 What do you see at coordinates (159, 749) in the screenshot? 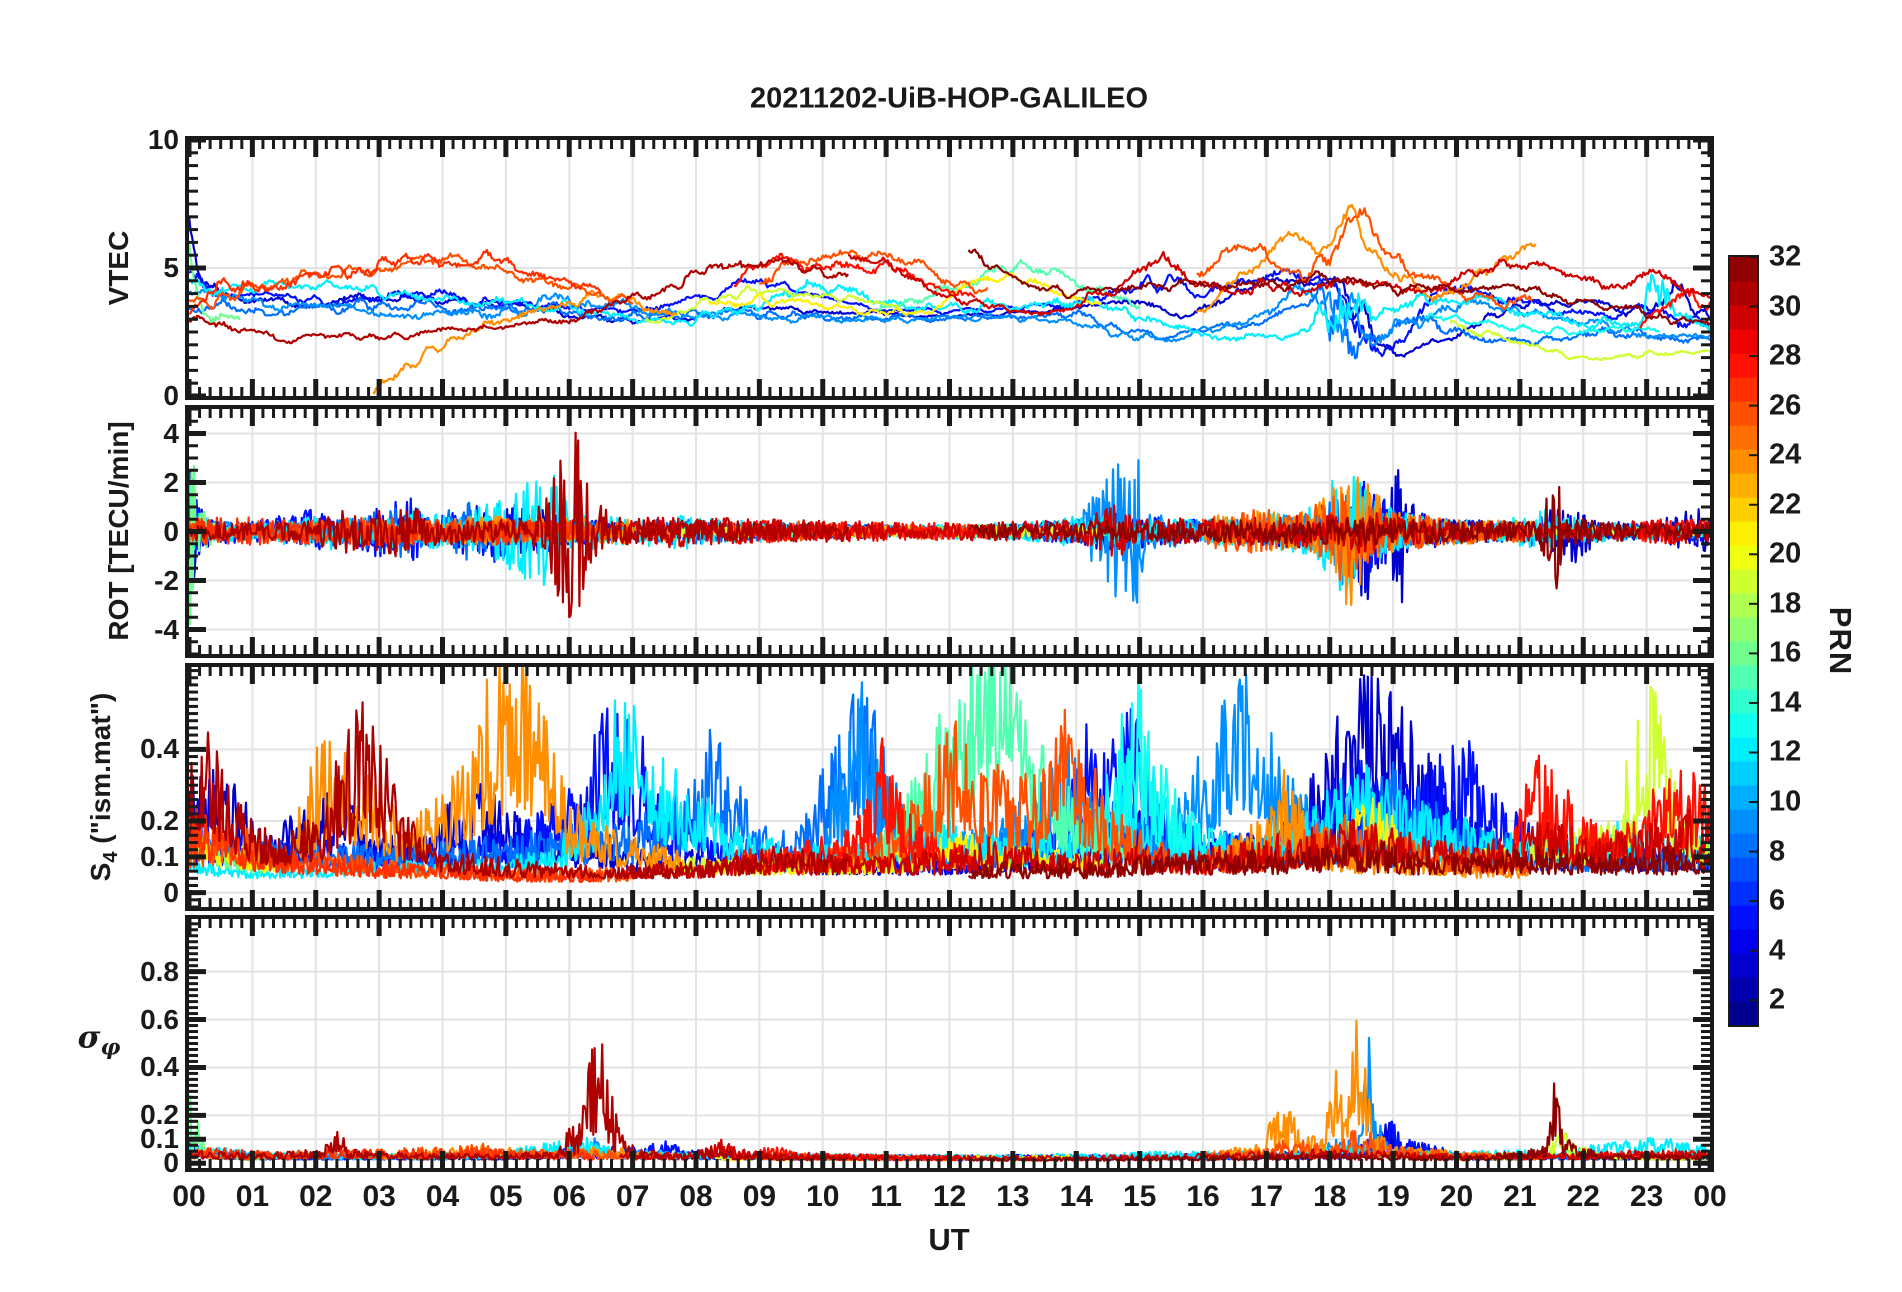
I see `y-tick-label: 0.4` at bounding box center [159, 749].